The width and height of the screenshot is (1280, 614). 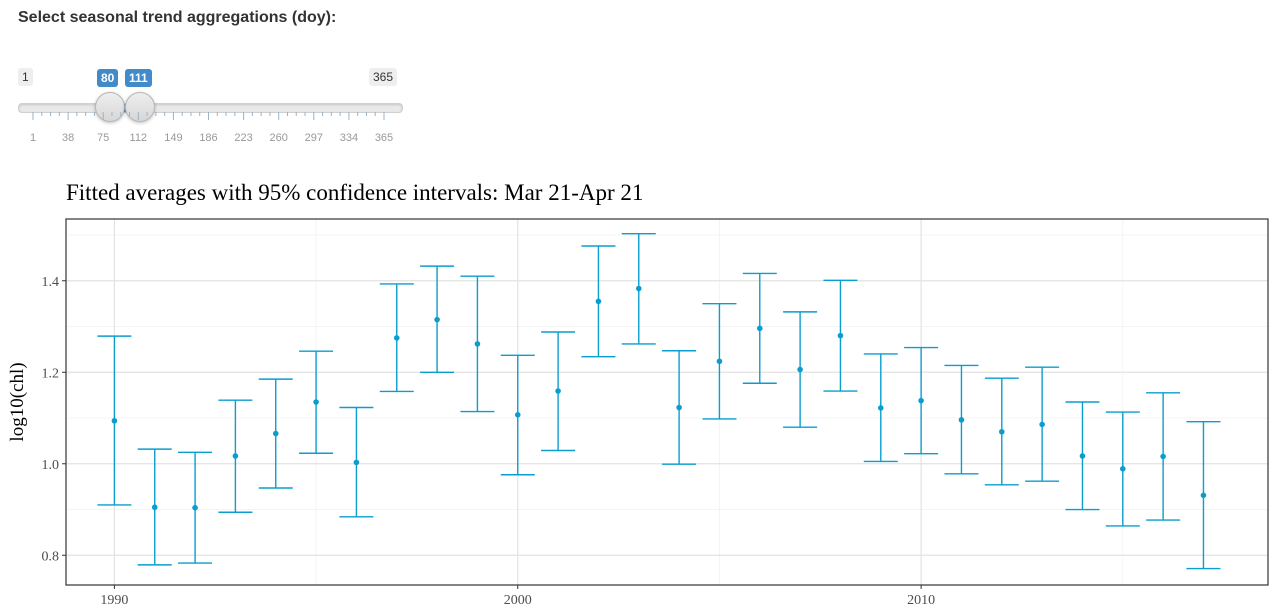 I want to click on slider-tick-label: 112, so click(x=139, y=138).